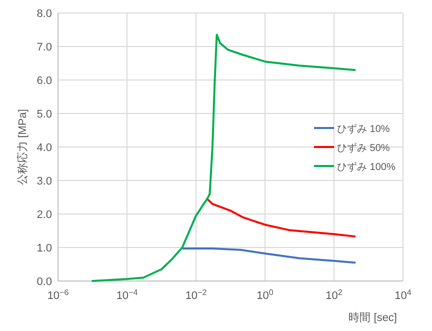 The image size is (432, 331). Describe the element at coordinates (196, 295) in the screenshot. I see `x-tick-label: 10$^{−2}$` at that location.